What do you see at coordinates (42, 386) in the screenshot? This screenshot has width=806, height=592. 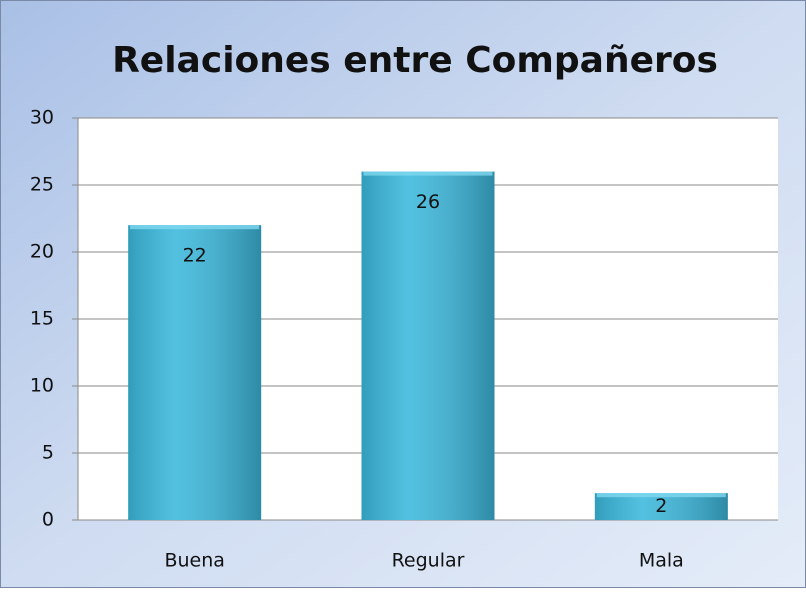 I see `y-tick-label: 10` at bounding box center [42, 386].